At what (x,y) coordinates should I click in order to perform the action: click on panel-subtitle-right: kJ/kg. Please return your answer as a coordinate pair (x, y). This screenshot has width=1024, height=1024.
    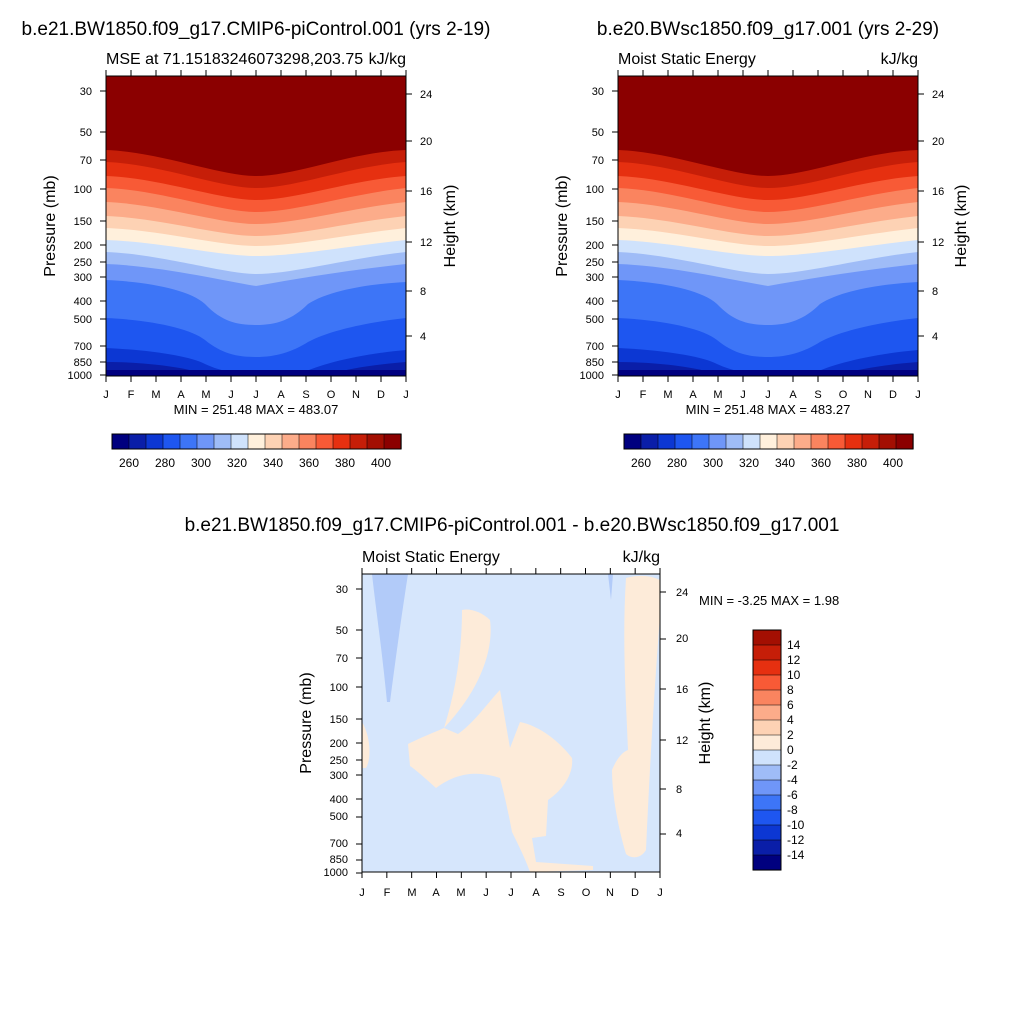
    Looking at the image, I should click on (641, 557).